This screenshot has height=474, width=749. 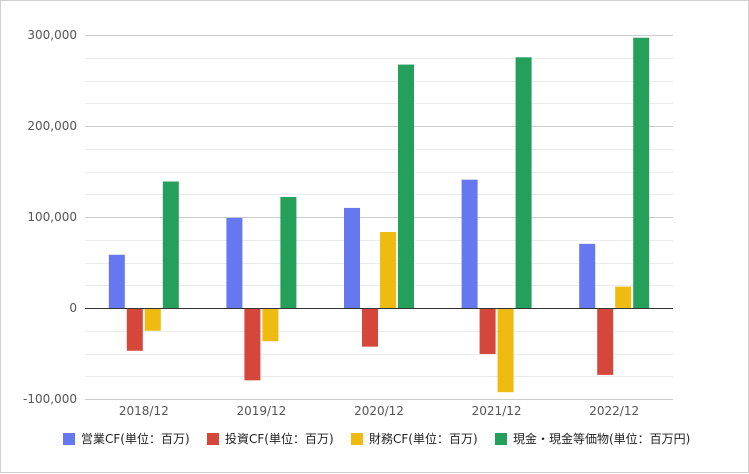 What do you see at coordinates (614, 411) in the screenshot?
I see `x-tick-label: 2022/12` at bounding box center [614, 411].